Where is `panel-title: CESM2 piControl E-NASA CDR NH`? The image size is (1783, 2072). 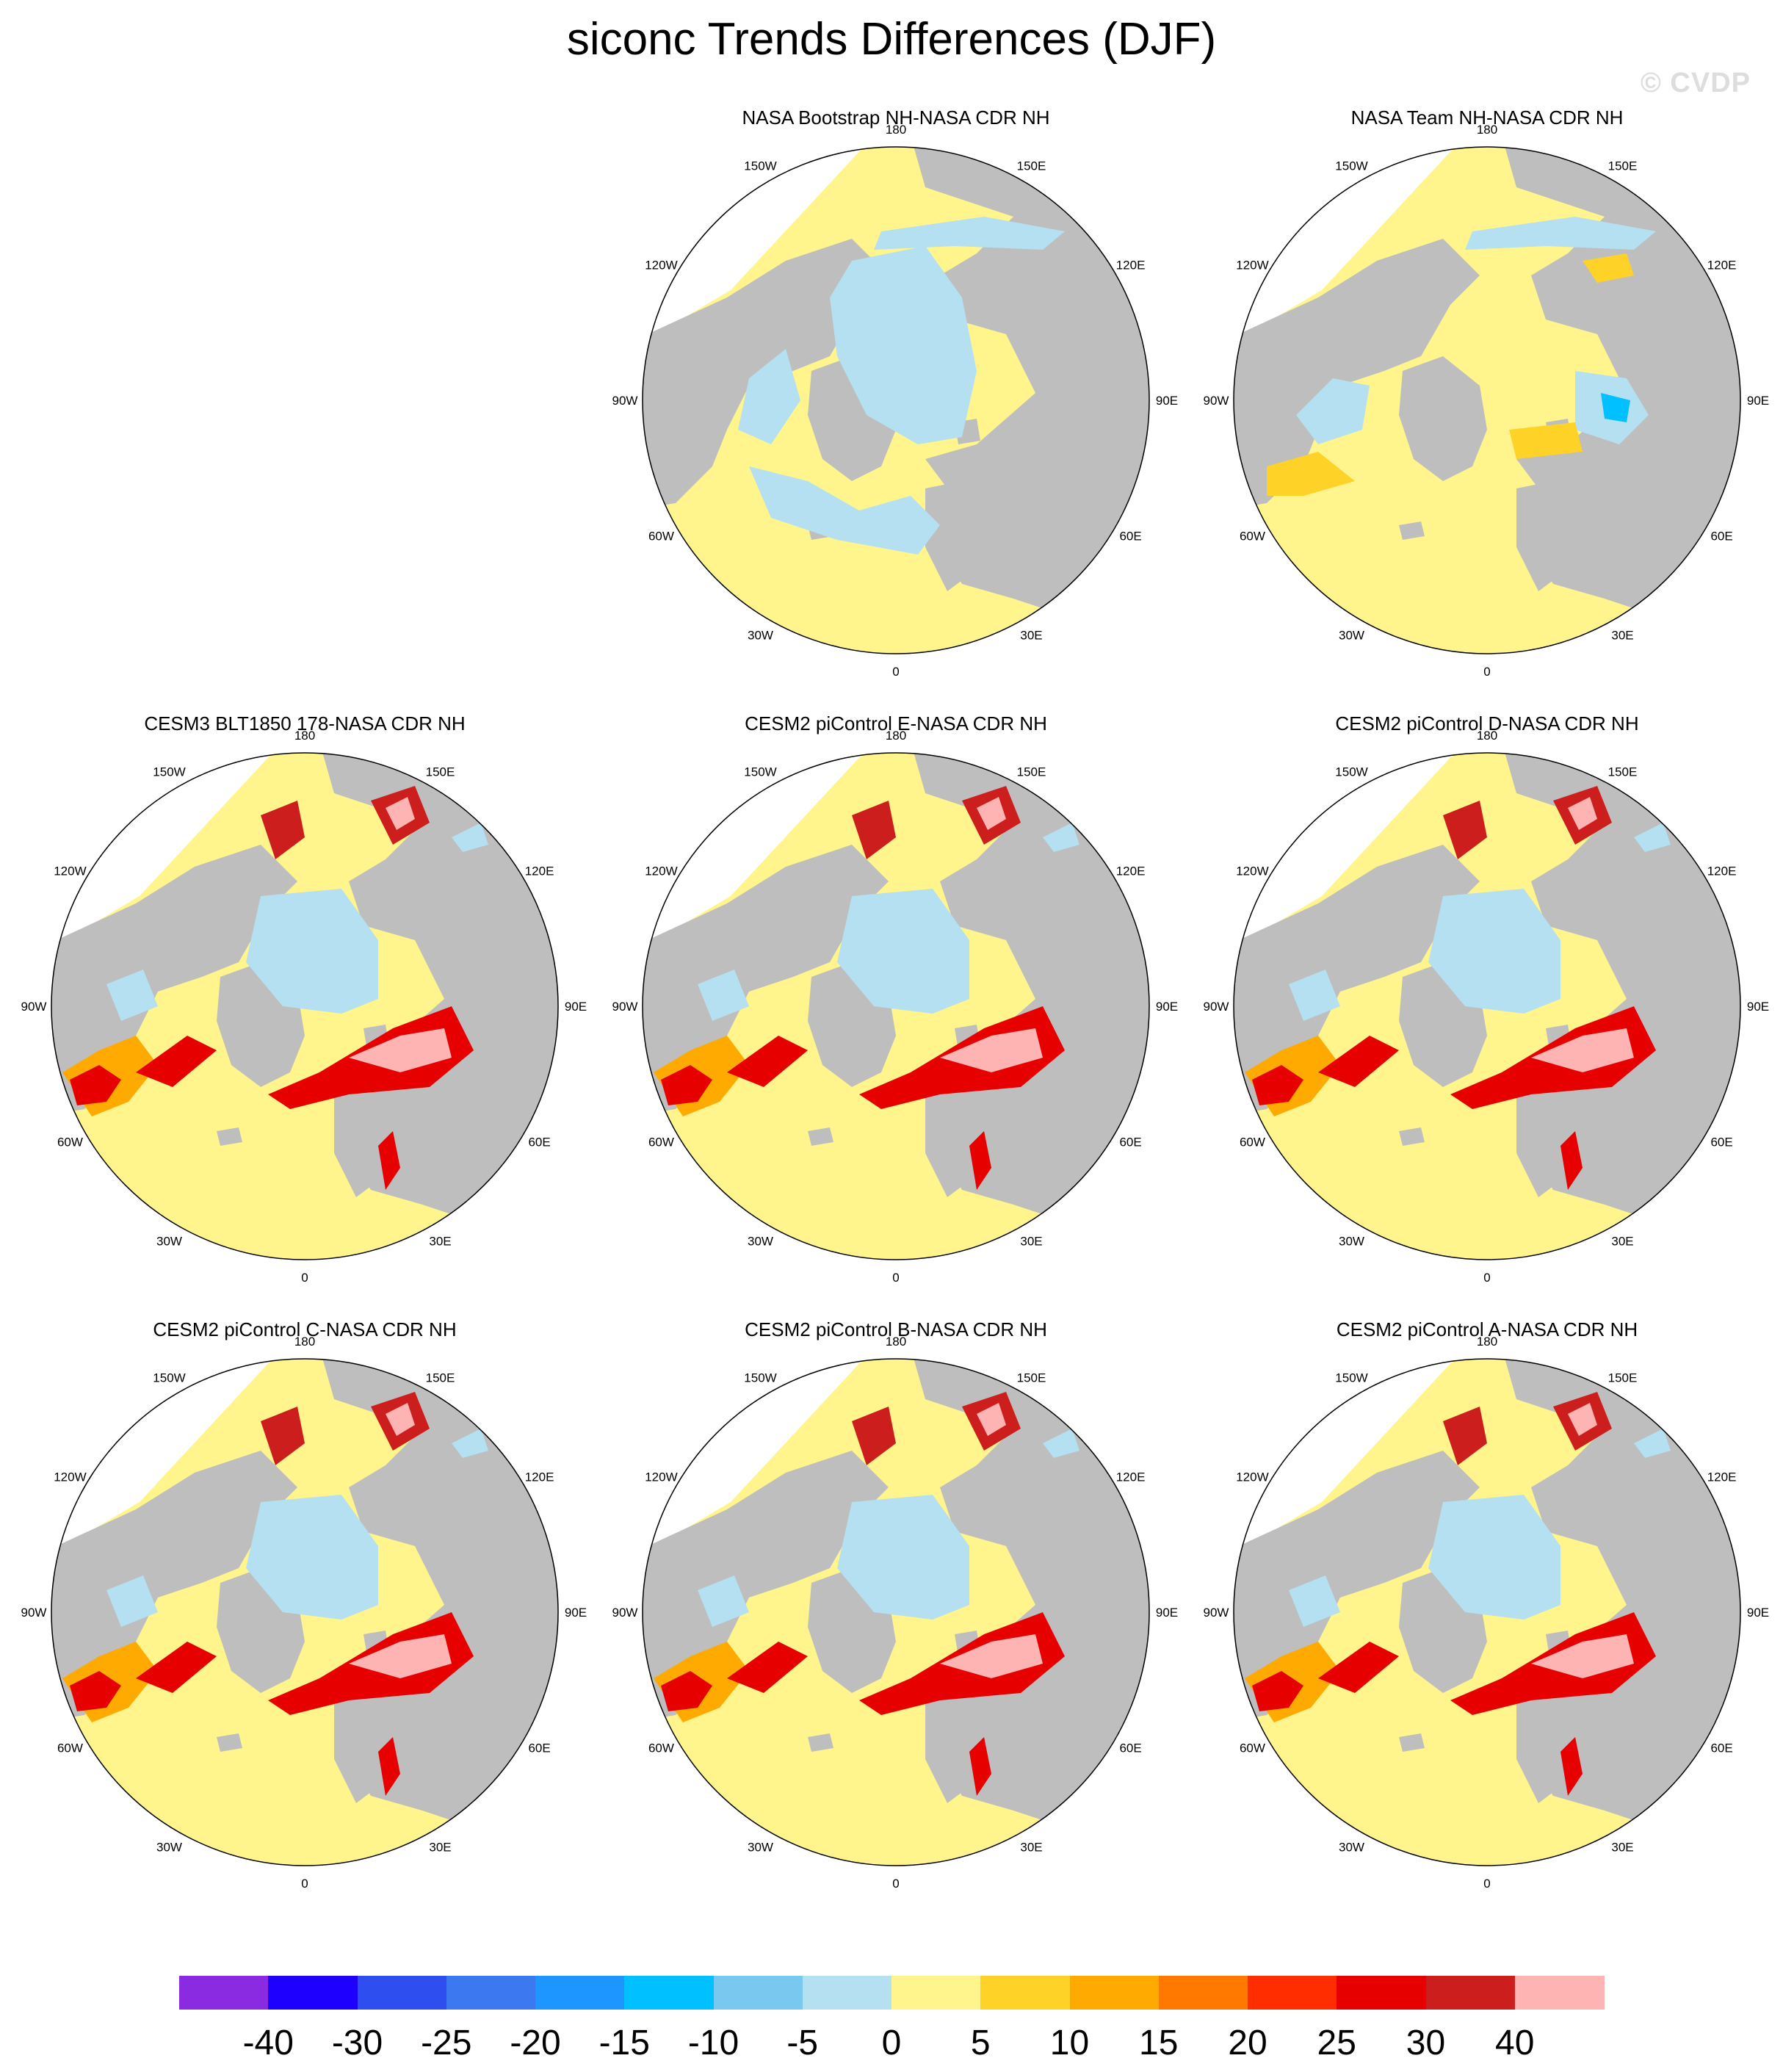 panel-title: CESM2 piControl E-NASA CDR NH is located at coordinates (896, 723).